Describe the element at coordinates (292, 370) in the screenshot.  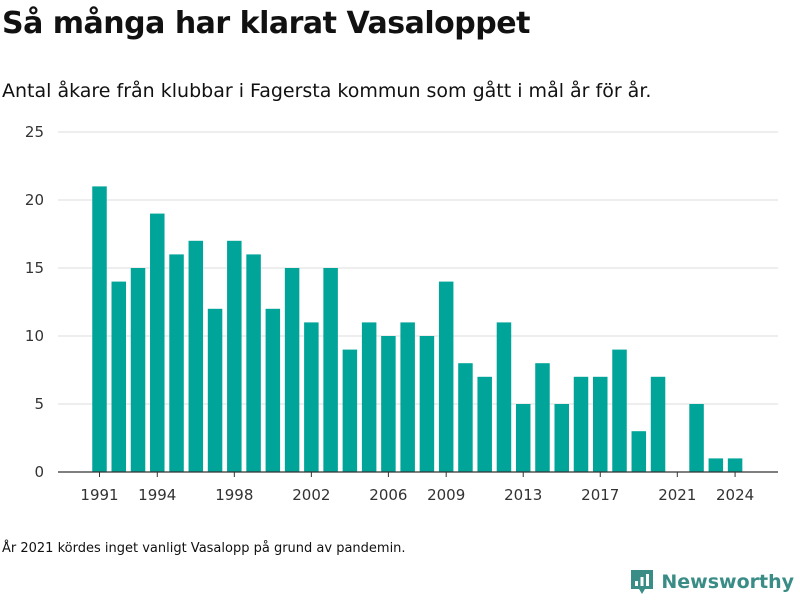
I see `bar-2001` at that location.